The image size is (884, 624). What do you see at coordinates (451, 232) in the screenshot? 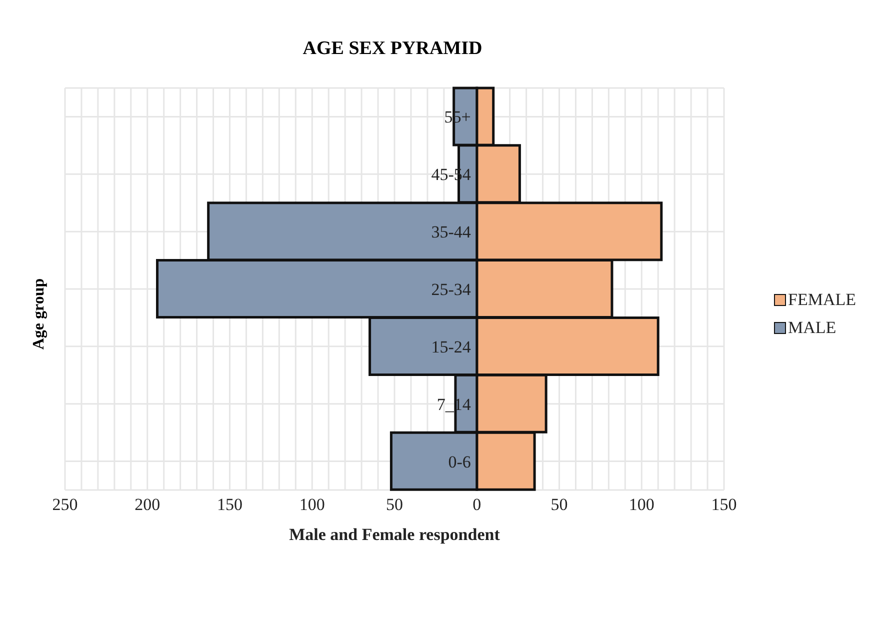
I see `y-tick-label: 35-44` at bounding box center [451, 232].